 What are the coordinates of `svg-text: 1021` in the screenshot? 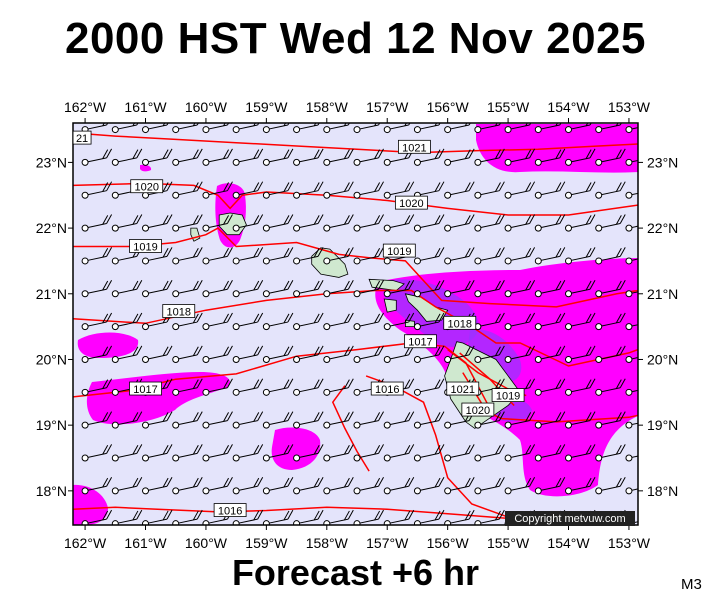 It's located at (414, 148).